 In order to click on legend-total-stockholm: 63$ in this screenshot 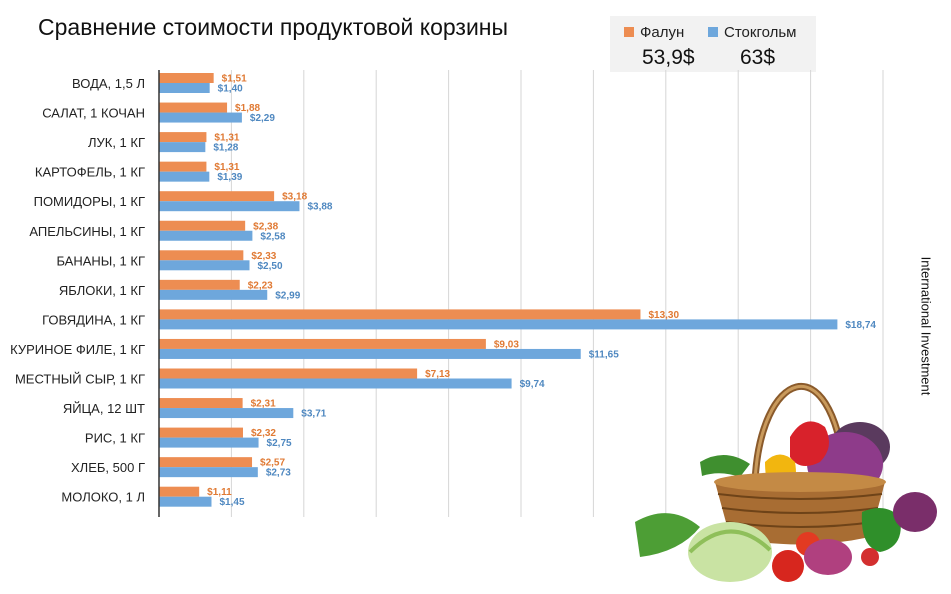, I will do `click(758, 57)`.